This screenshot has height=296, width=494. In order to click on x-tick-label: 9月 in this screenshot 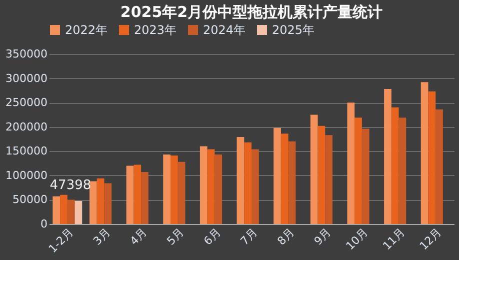, I will do `click(323, 237)`.